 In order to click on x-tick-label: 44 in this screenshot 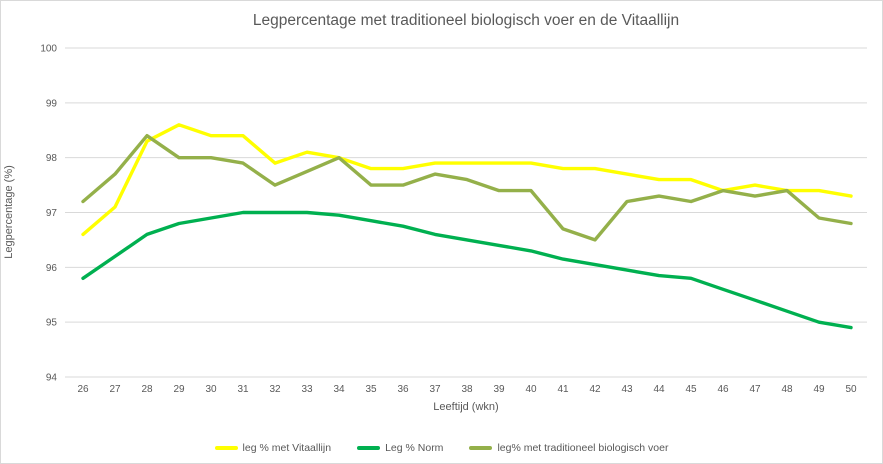, I will do `click(659, 389)`.